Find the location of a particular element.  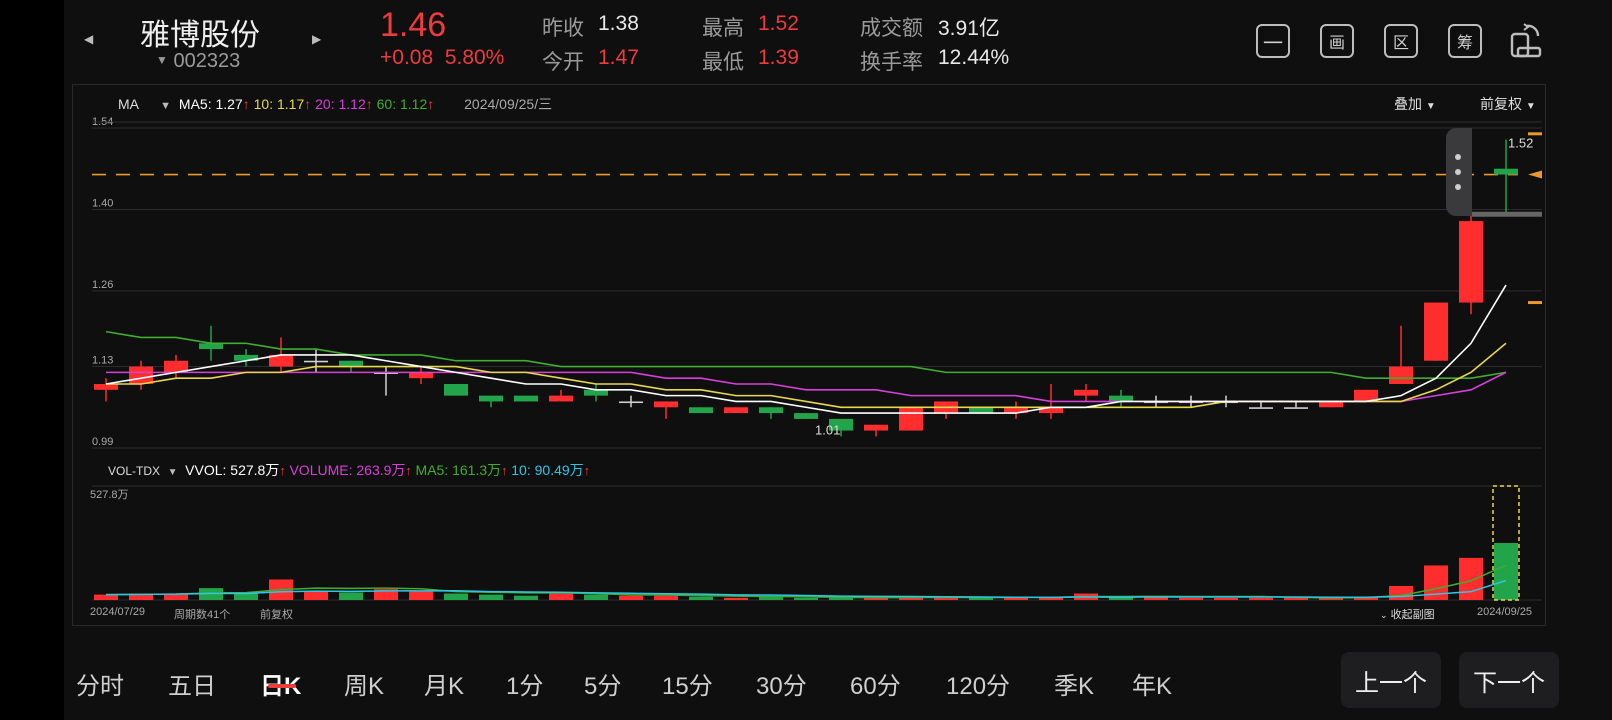

vol-indicator: VOL-TDX is located at coordinates (134, 471).